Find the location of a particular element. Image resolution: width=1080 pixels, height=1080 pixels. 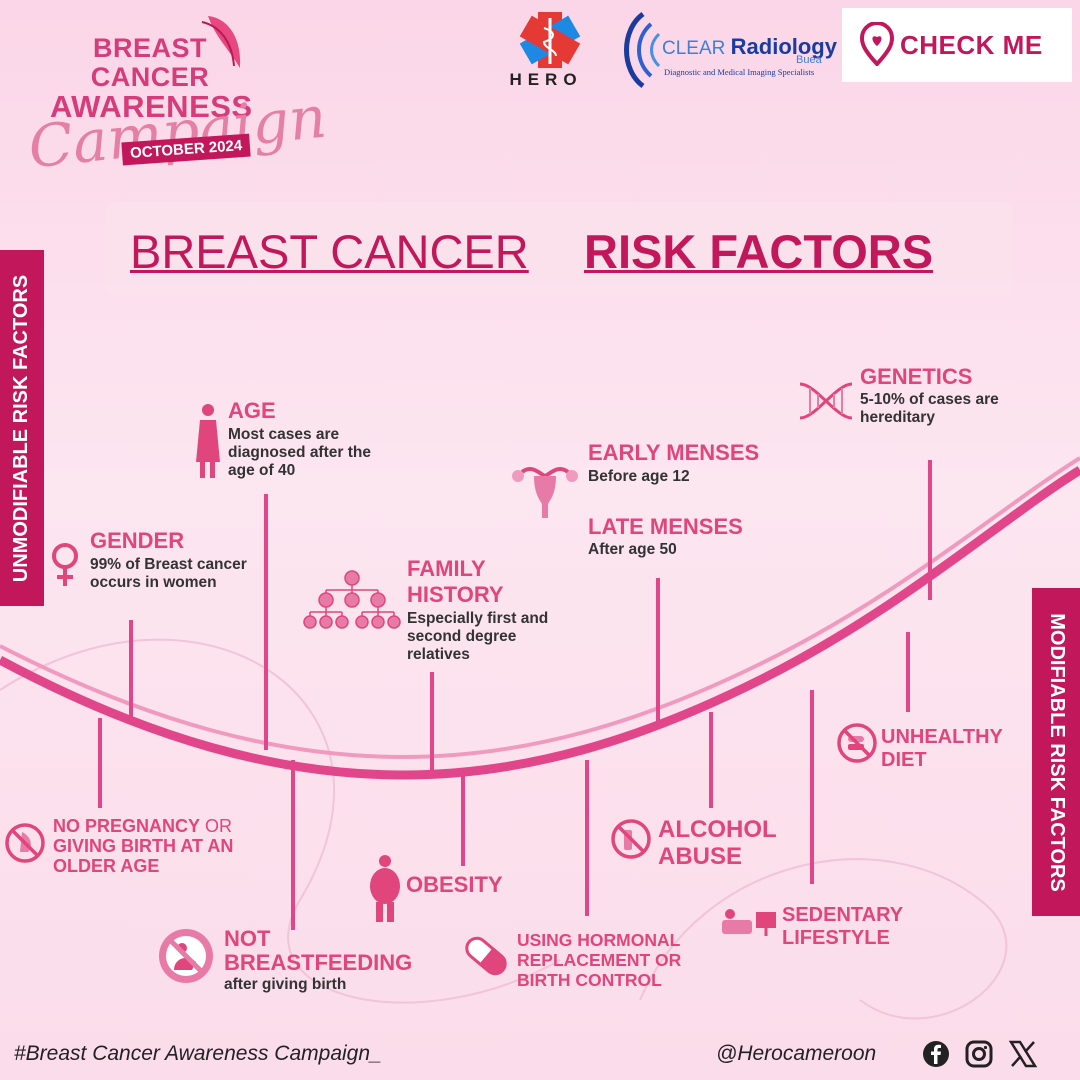

early-menses-title: EARLY MENSES is located at coordinates (674, 452).